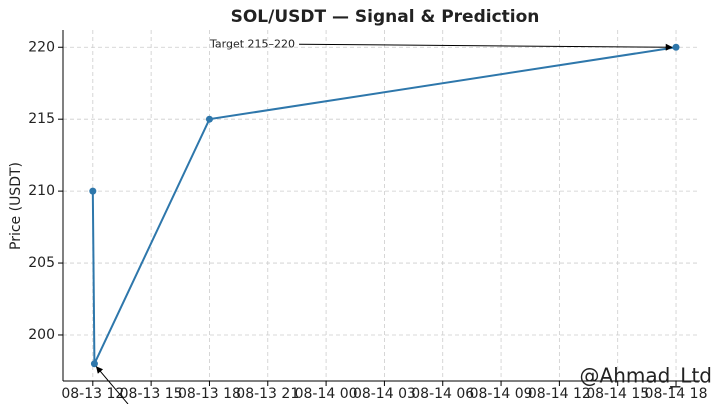 The height and width of the screenshot is (404, 720). Describe the element at coordinates (646, 376) in the screenshot. I see `watermark: @Ahmad_Ltd` at that location.